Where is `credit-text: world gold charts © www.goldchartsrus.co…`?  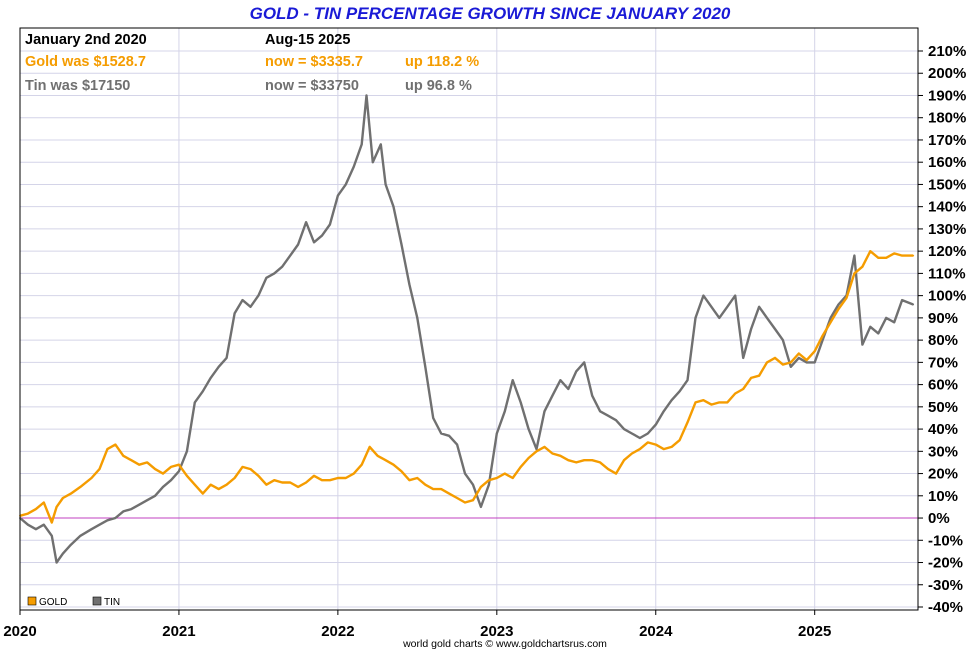 credit-text: world gold charts © www.goldchartsrus.co… is located at coordinates (504, 644).